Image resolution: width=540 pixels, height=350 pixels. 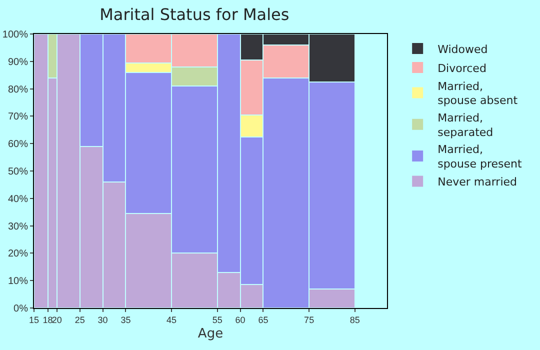 What do you see at coordinates (217, 319) in the screenshot?
I see `x-tick-label: 55` at bounding box center [217, 319].